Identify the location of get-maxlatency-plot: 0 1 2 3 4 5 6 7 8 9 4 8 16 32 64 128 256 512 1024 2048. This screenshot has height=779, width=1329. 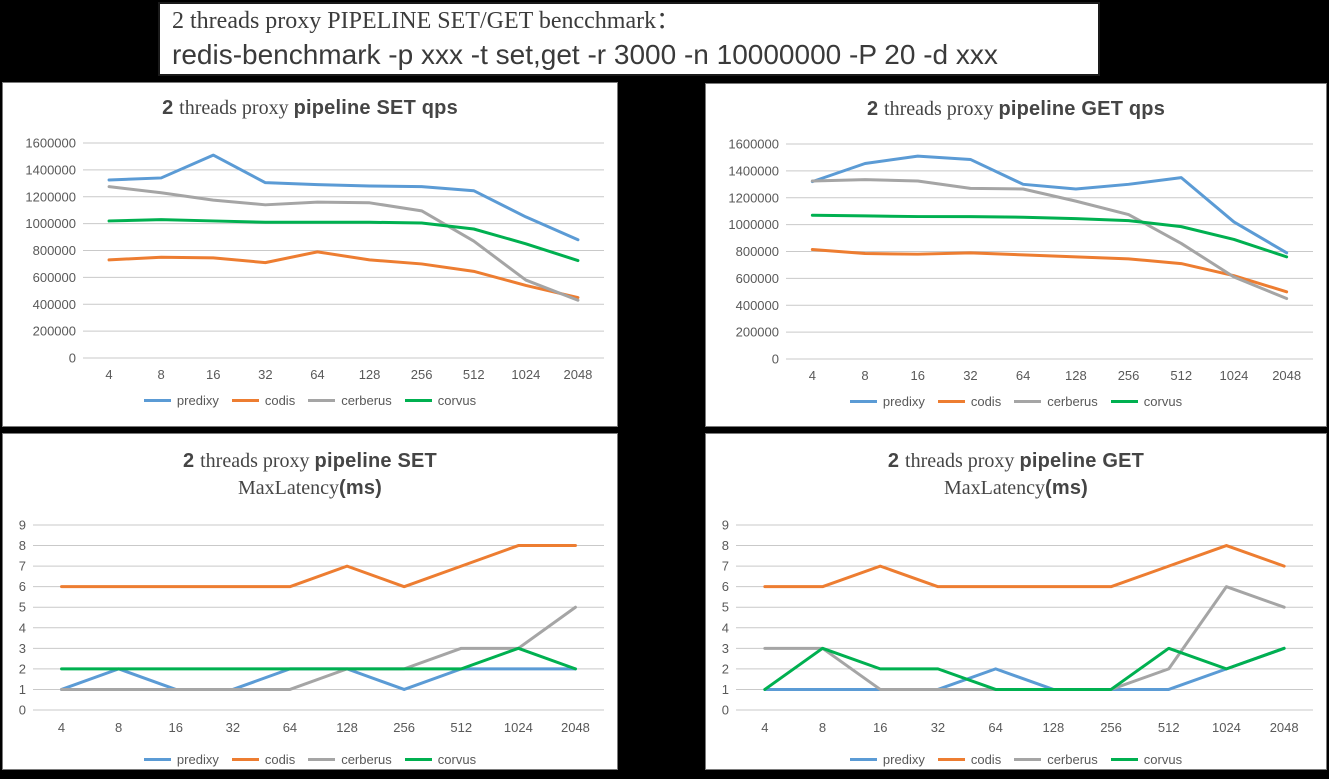
(1017, 626).